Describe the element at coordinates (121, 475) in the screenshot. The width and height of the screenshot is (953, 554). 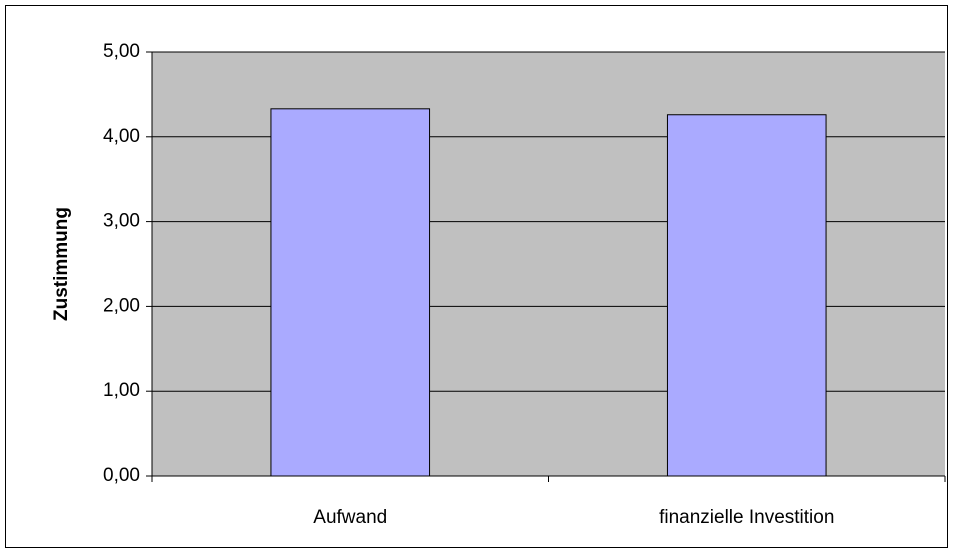
I see `y-tick-label: 0,00` at that location.